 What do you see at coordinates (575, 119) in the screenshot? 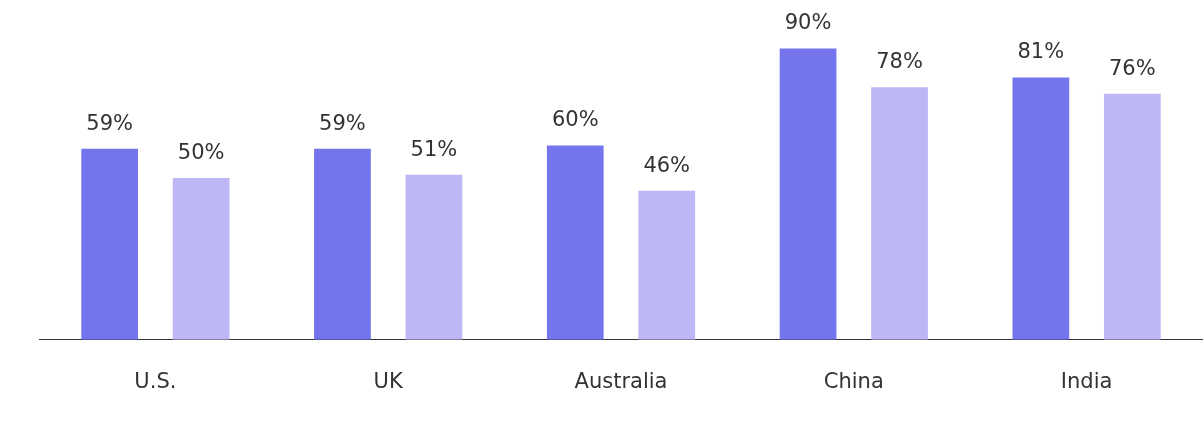
I see `data-label: 60%` at bounding box center [575, 119].